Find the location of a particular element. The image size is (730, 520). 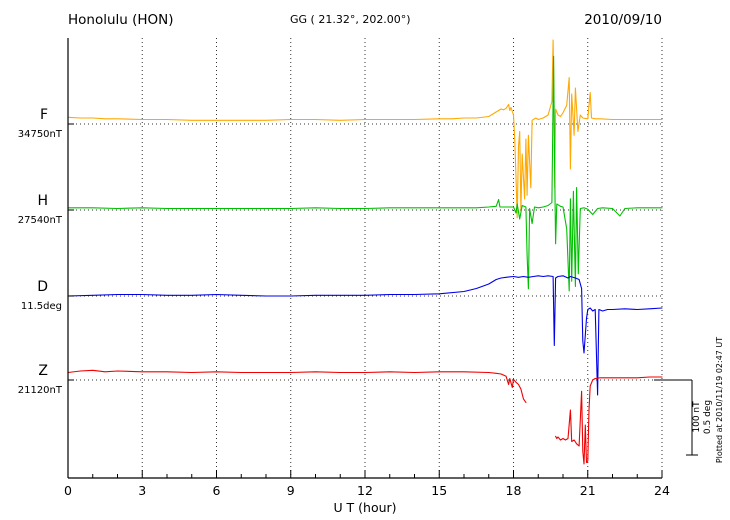

x-tick-label-21: 21 is located at coordinates (588, 490).